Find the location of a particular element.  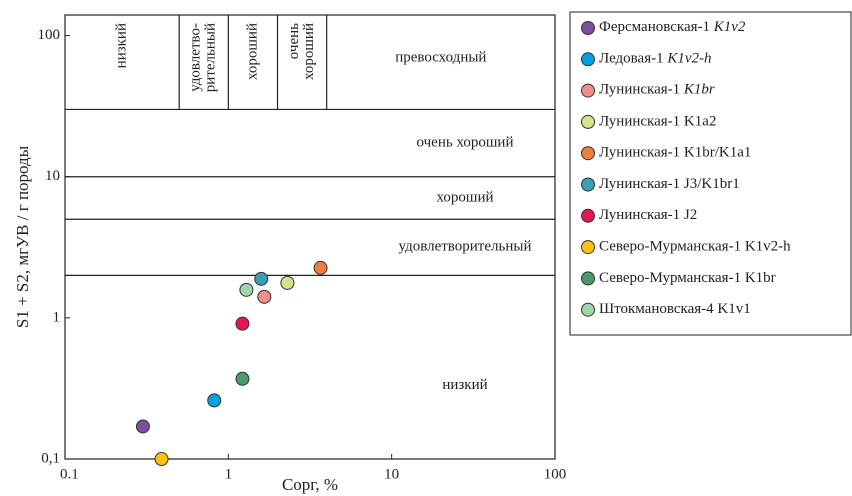

legend-label: Ледовая-1 K1v2-h is located at coordinates (655, 59).